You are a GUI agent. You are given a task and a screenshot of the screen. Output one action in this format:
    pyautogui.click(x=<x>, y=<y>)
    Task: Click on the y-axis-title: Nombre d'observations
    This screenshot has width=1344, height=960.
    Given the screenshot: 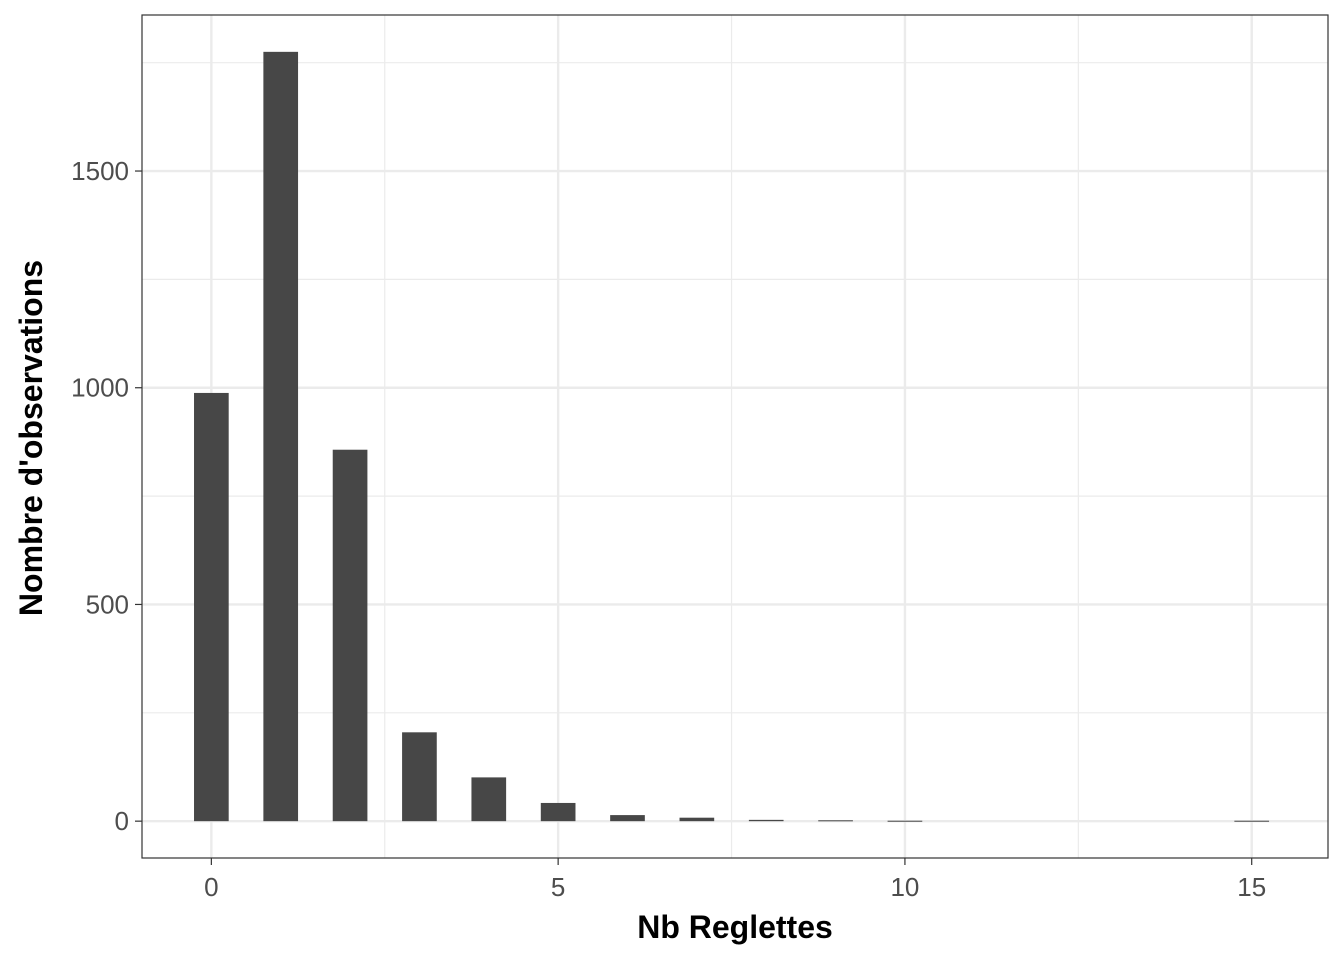 What is the action you would take?
    pyautogui.click(x=31, y=438)
    